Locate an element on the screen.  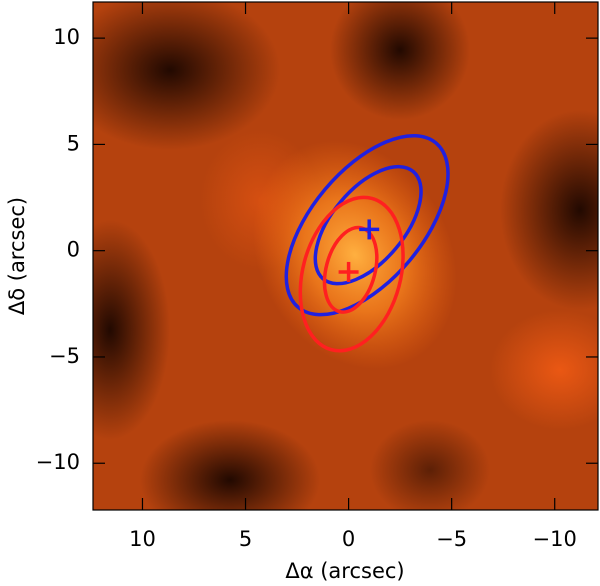
x-tick-label: 10 is located at coordinates (142, 539).